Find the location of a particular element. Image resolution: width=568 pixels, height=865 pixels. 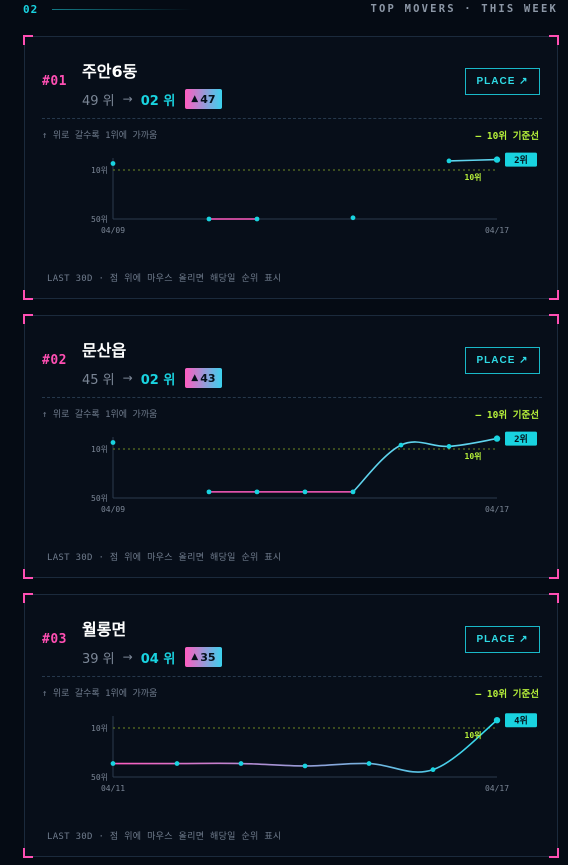

section-number: 02 is located at coordinates (31, 9).